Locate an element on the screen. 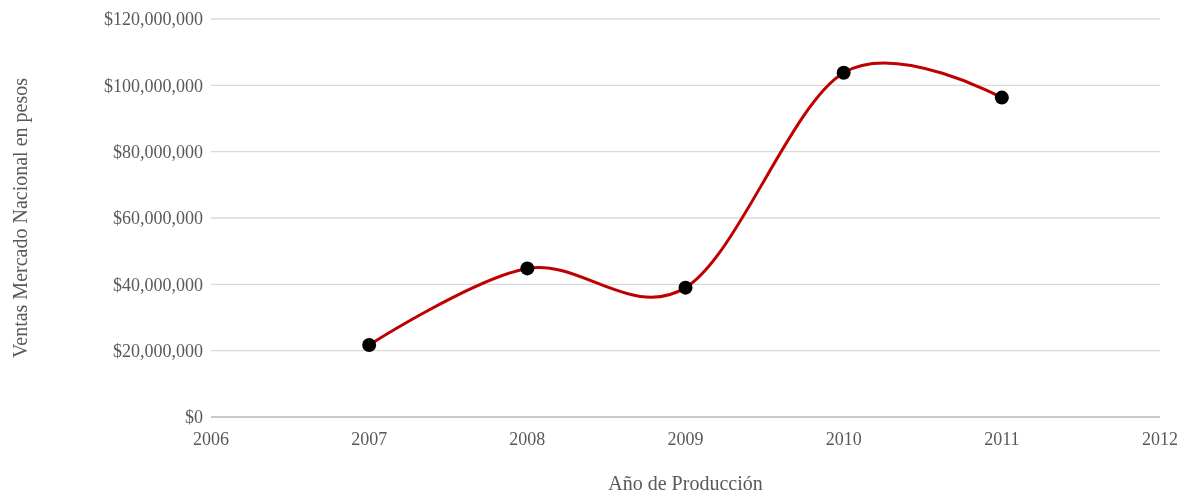  x-tick-label: 2008 is located at coordinates (527, 439).